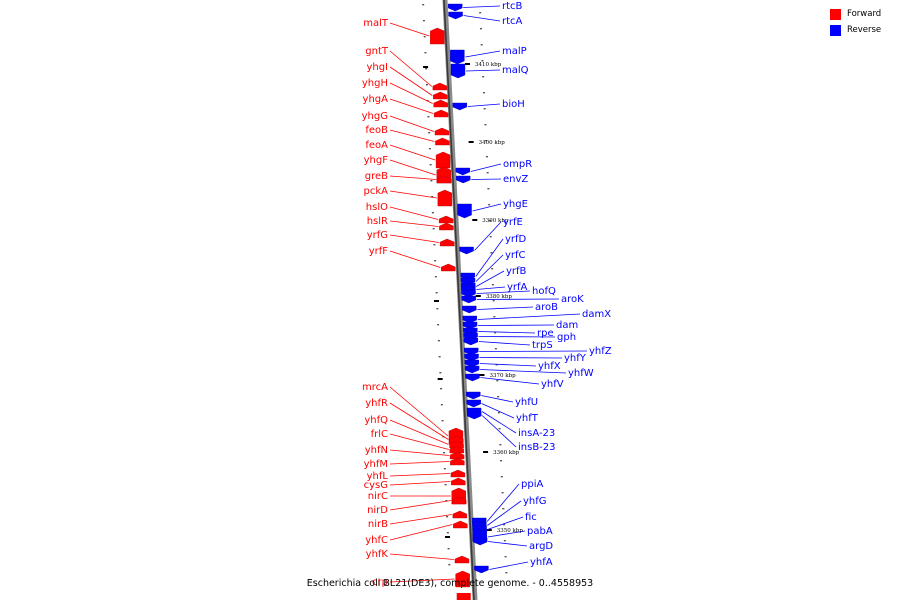 This screenshot has height=604, width=900. I want to click on gene-label-pckA: pckA, so click(376, 191).